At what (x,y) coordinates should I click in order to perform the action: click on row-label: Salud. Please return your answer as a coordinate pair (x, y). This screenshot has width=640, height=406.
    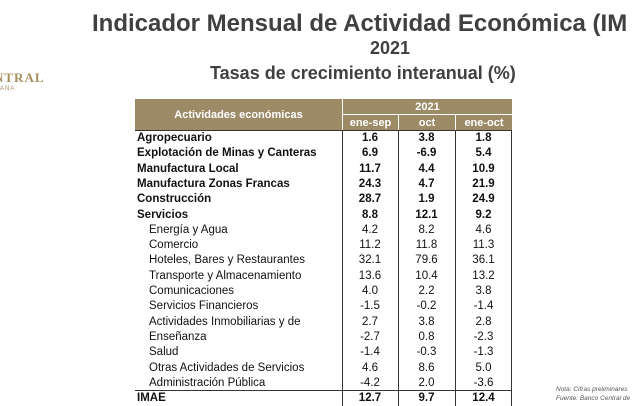
    Looking at the image, I should click on (164, 352).